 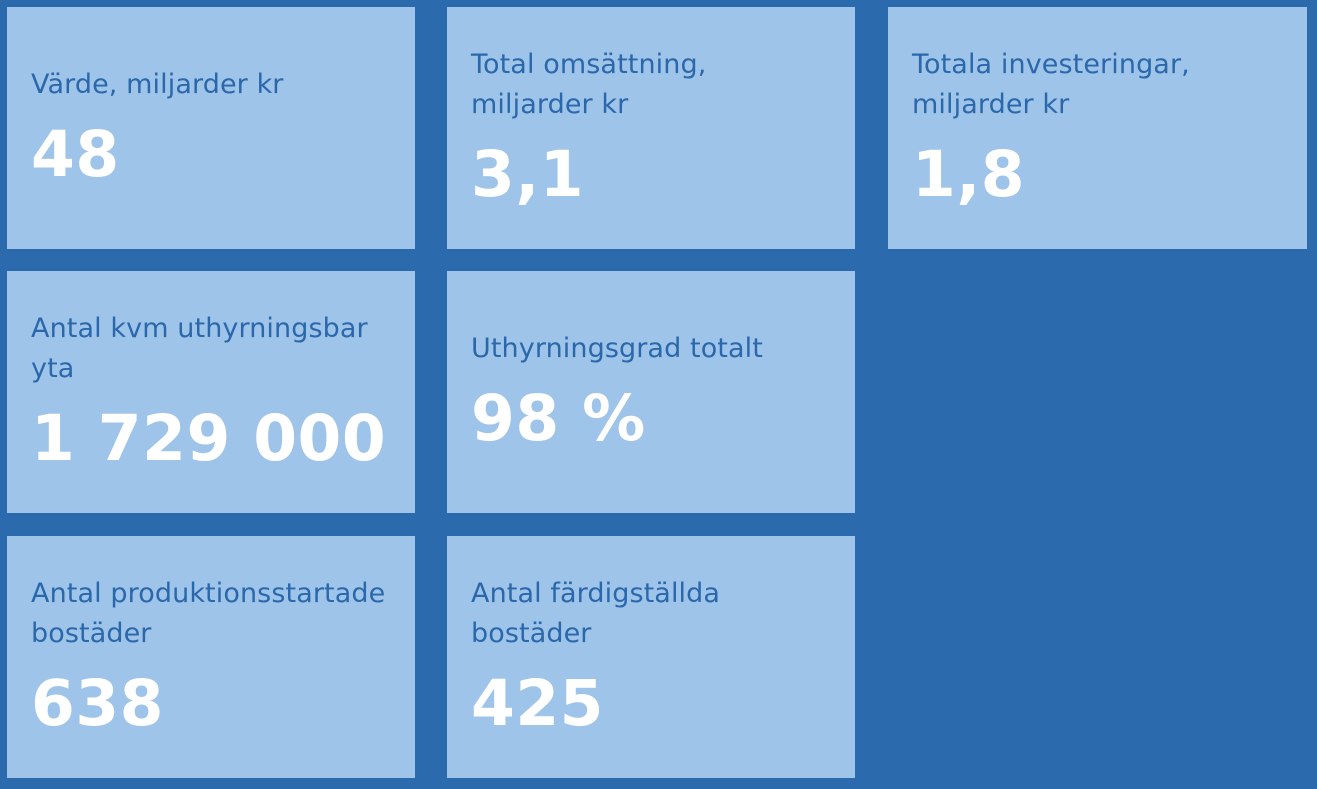 I want to click on kpi-value: 425, so click(x=538, y=703).